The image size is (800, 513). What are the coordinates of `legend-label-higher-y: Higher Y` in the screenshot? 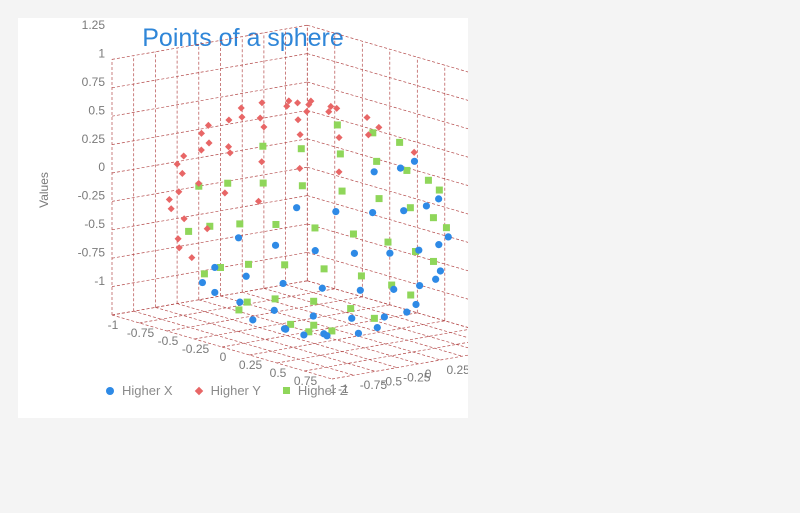 It's located at (235, 390).